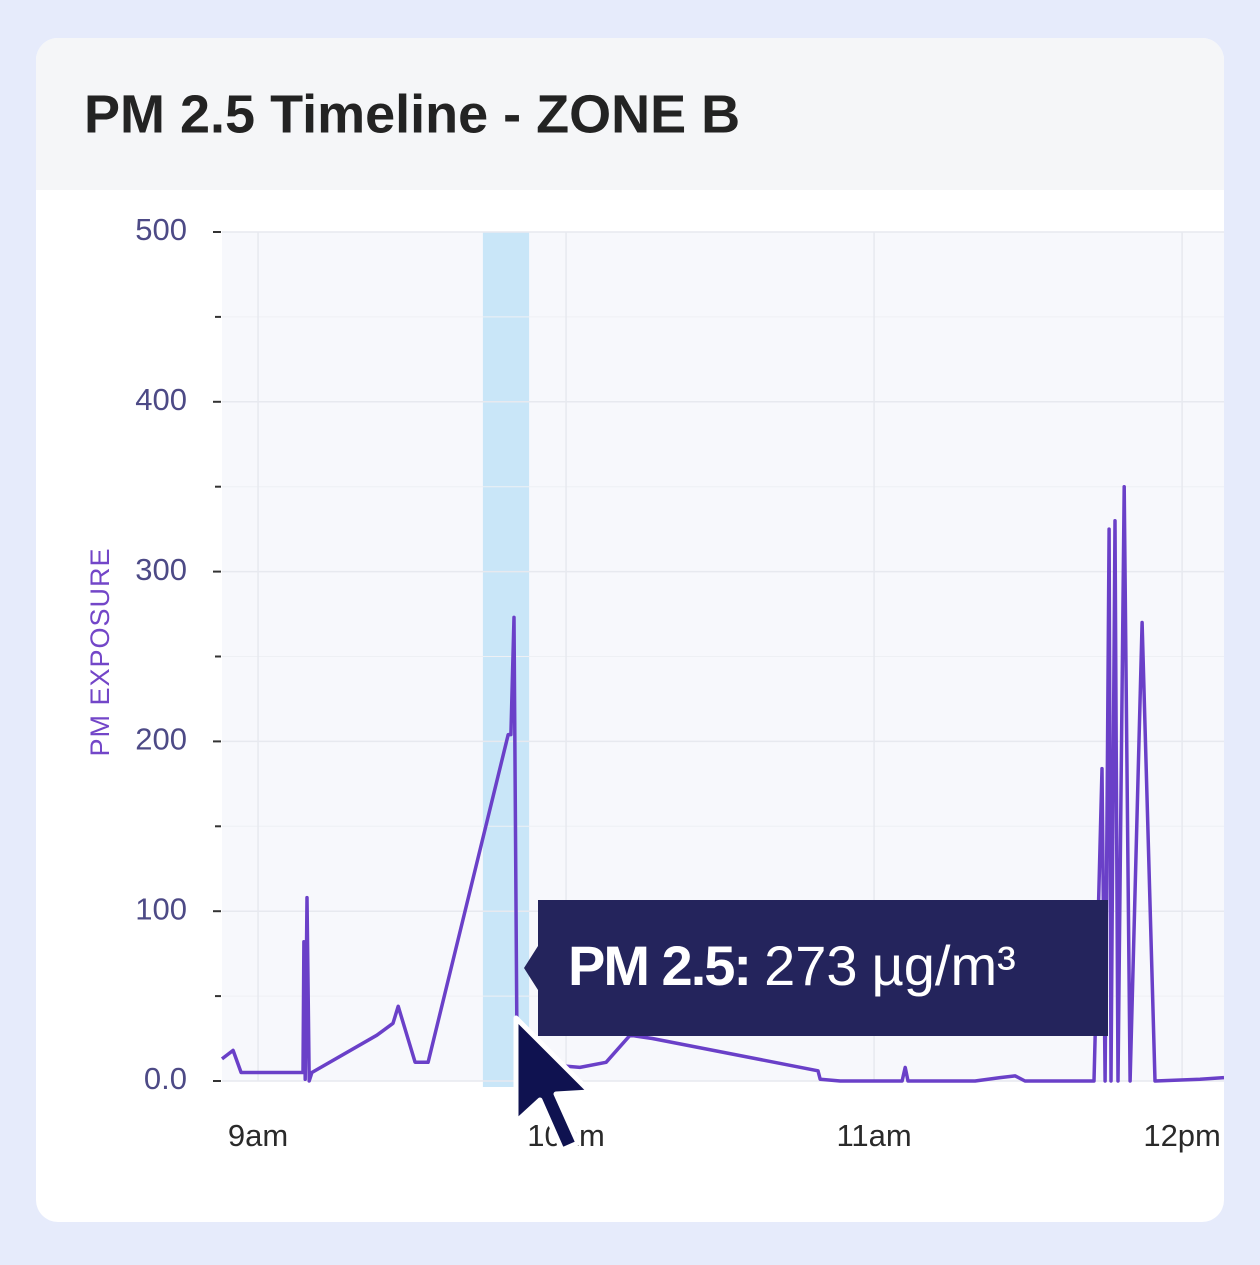  What do you see at coordinates (873, 1135) in the screenshot?
I see `x-tick-label: 11am` at bounding box center [873, 1135].